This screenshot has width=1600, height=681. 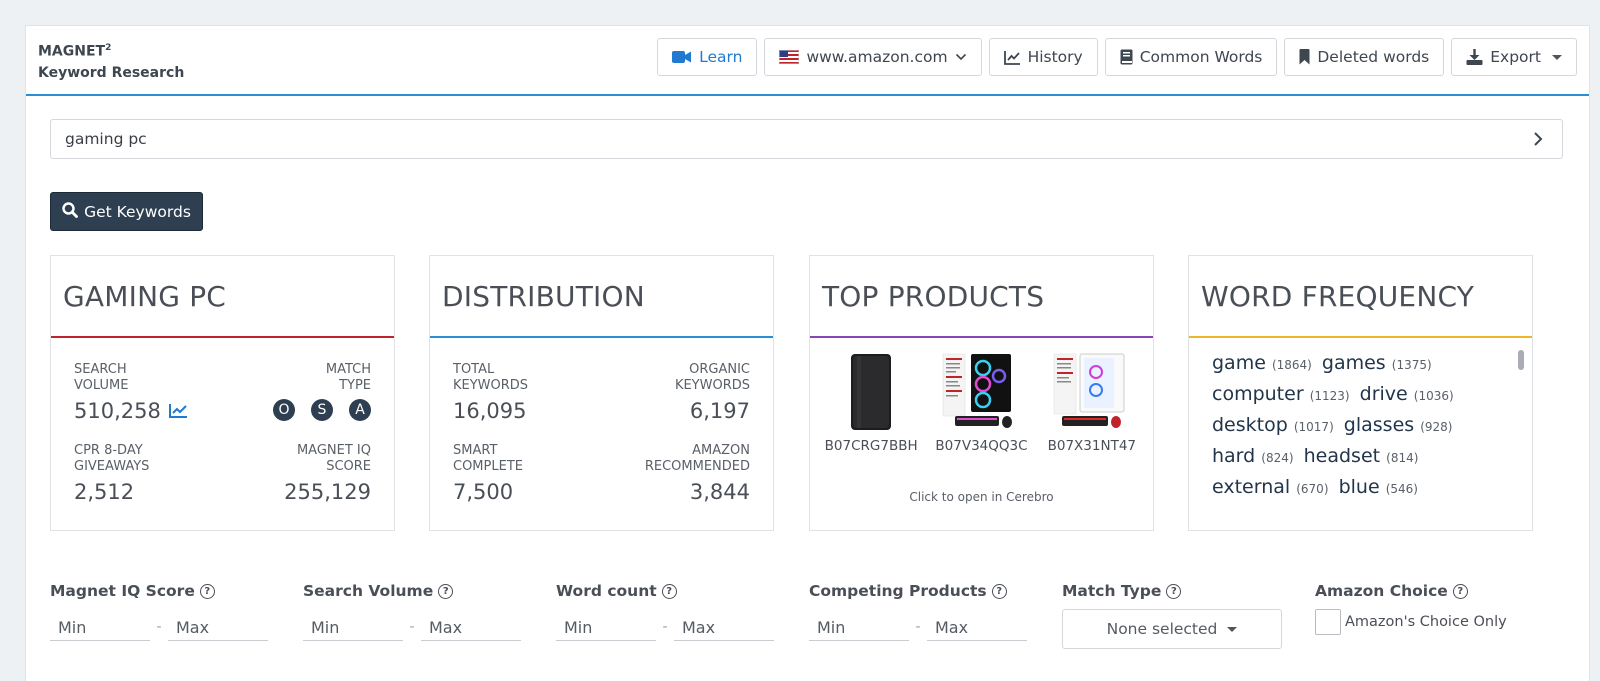 I want to click on cpr-label: CPR 8-DAY GIVEAWAYS, so click(x=112, y=458).